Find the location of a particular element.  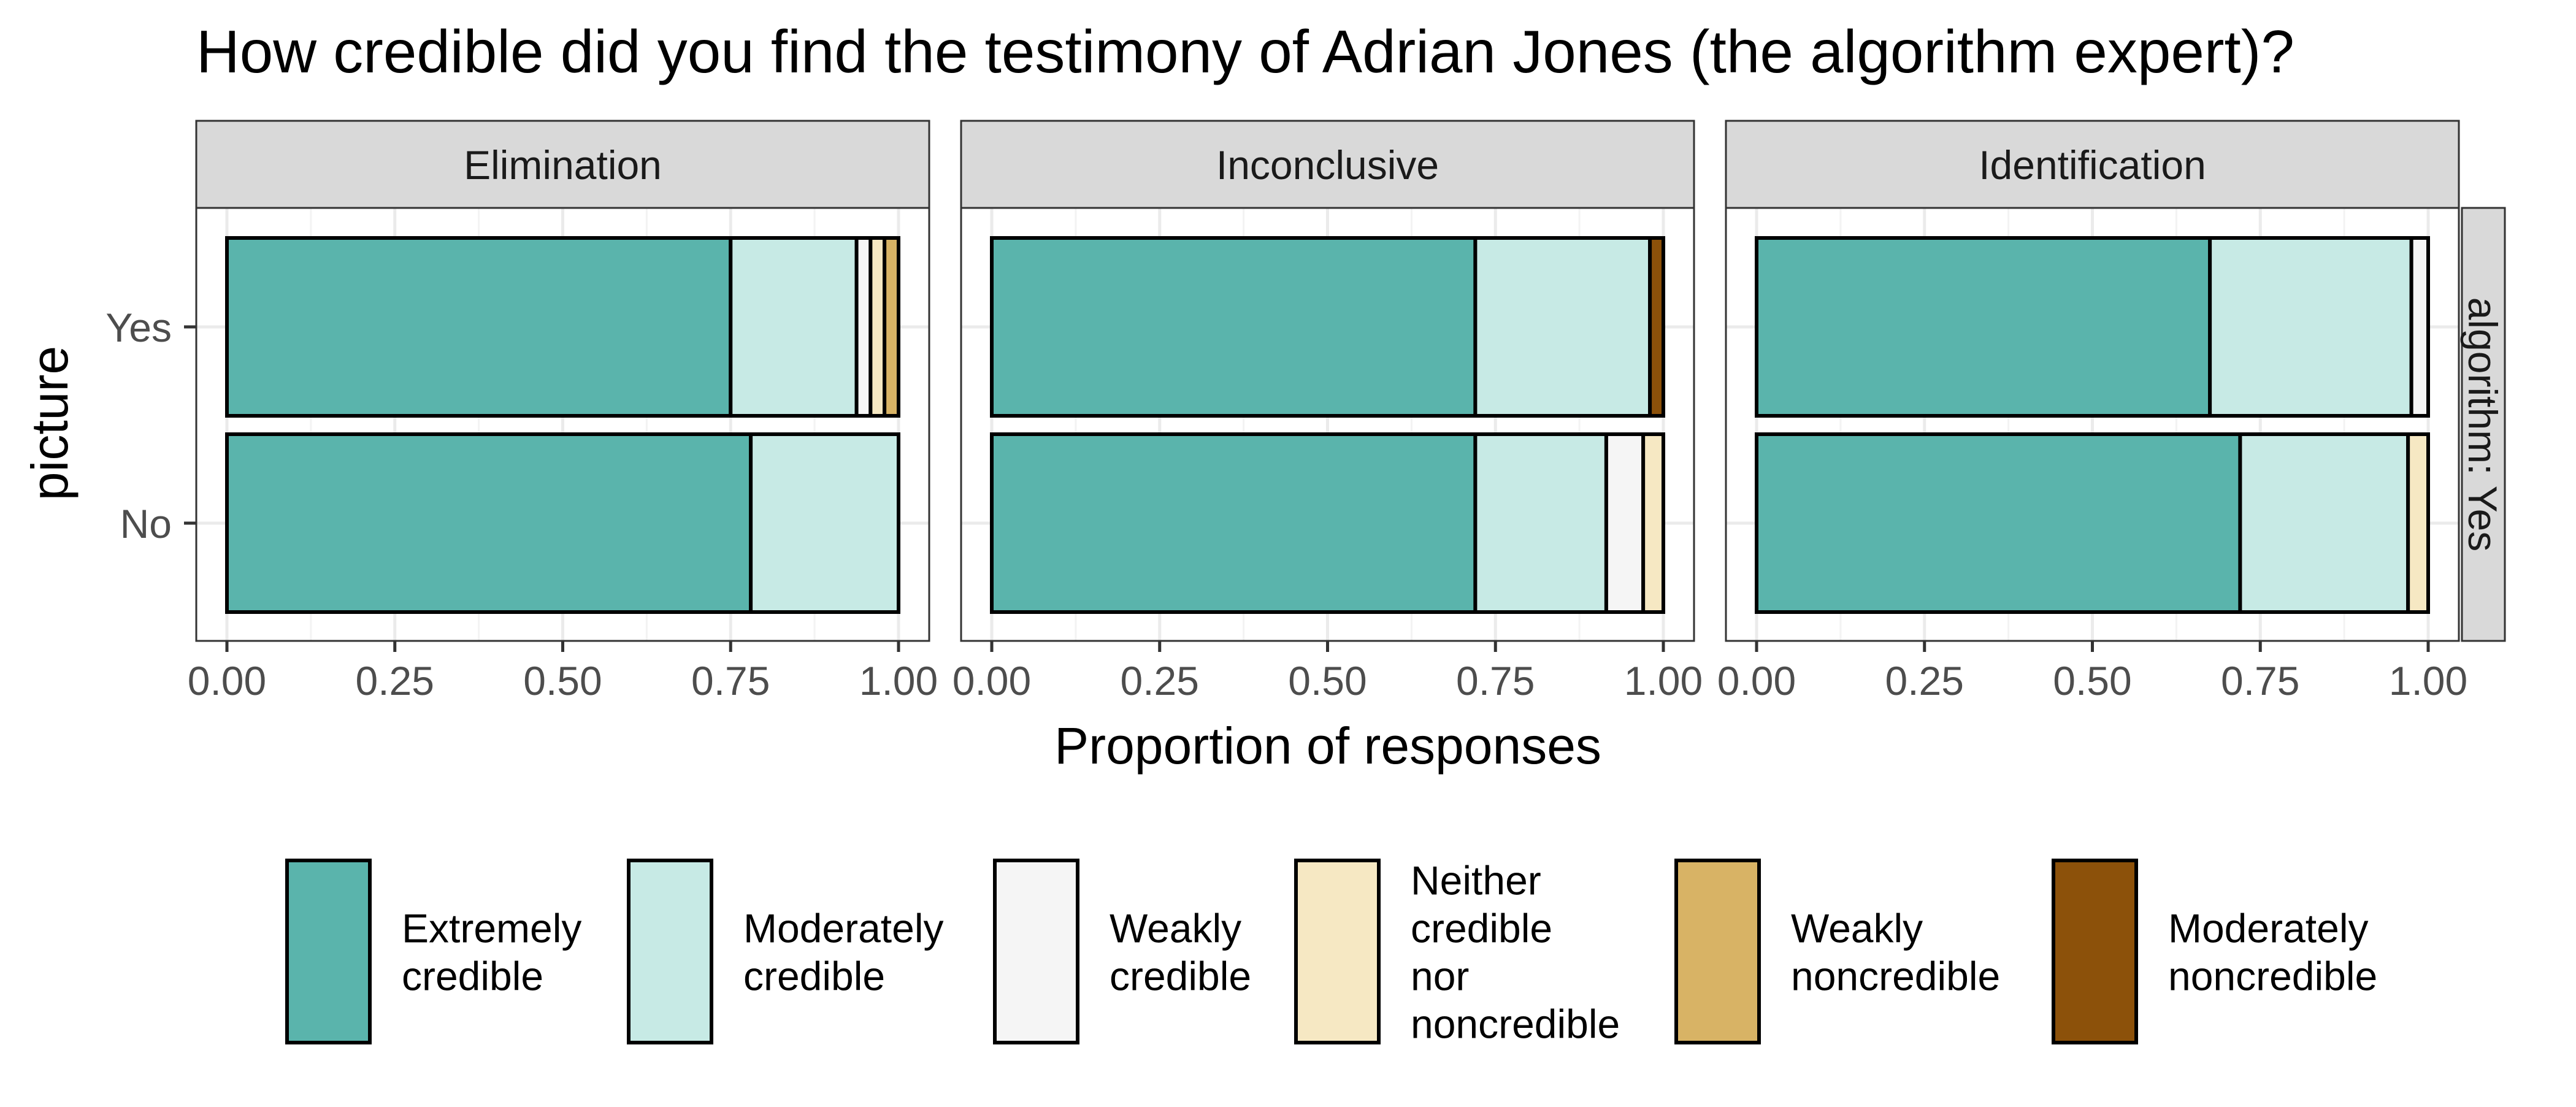

legend-label: Extremely is located at coordinates (491, 928).